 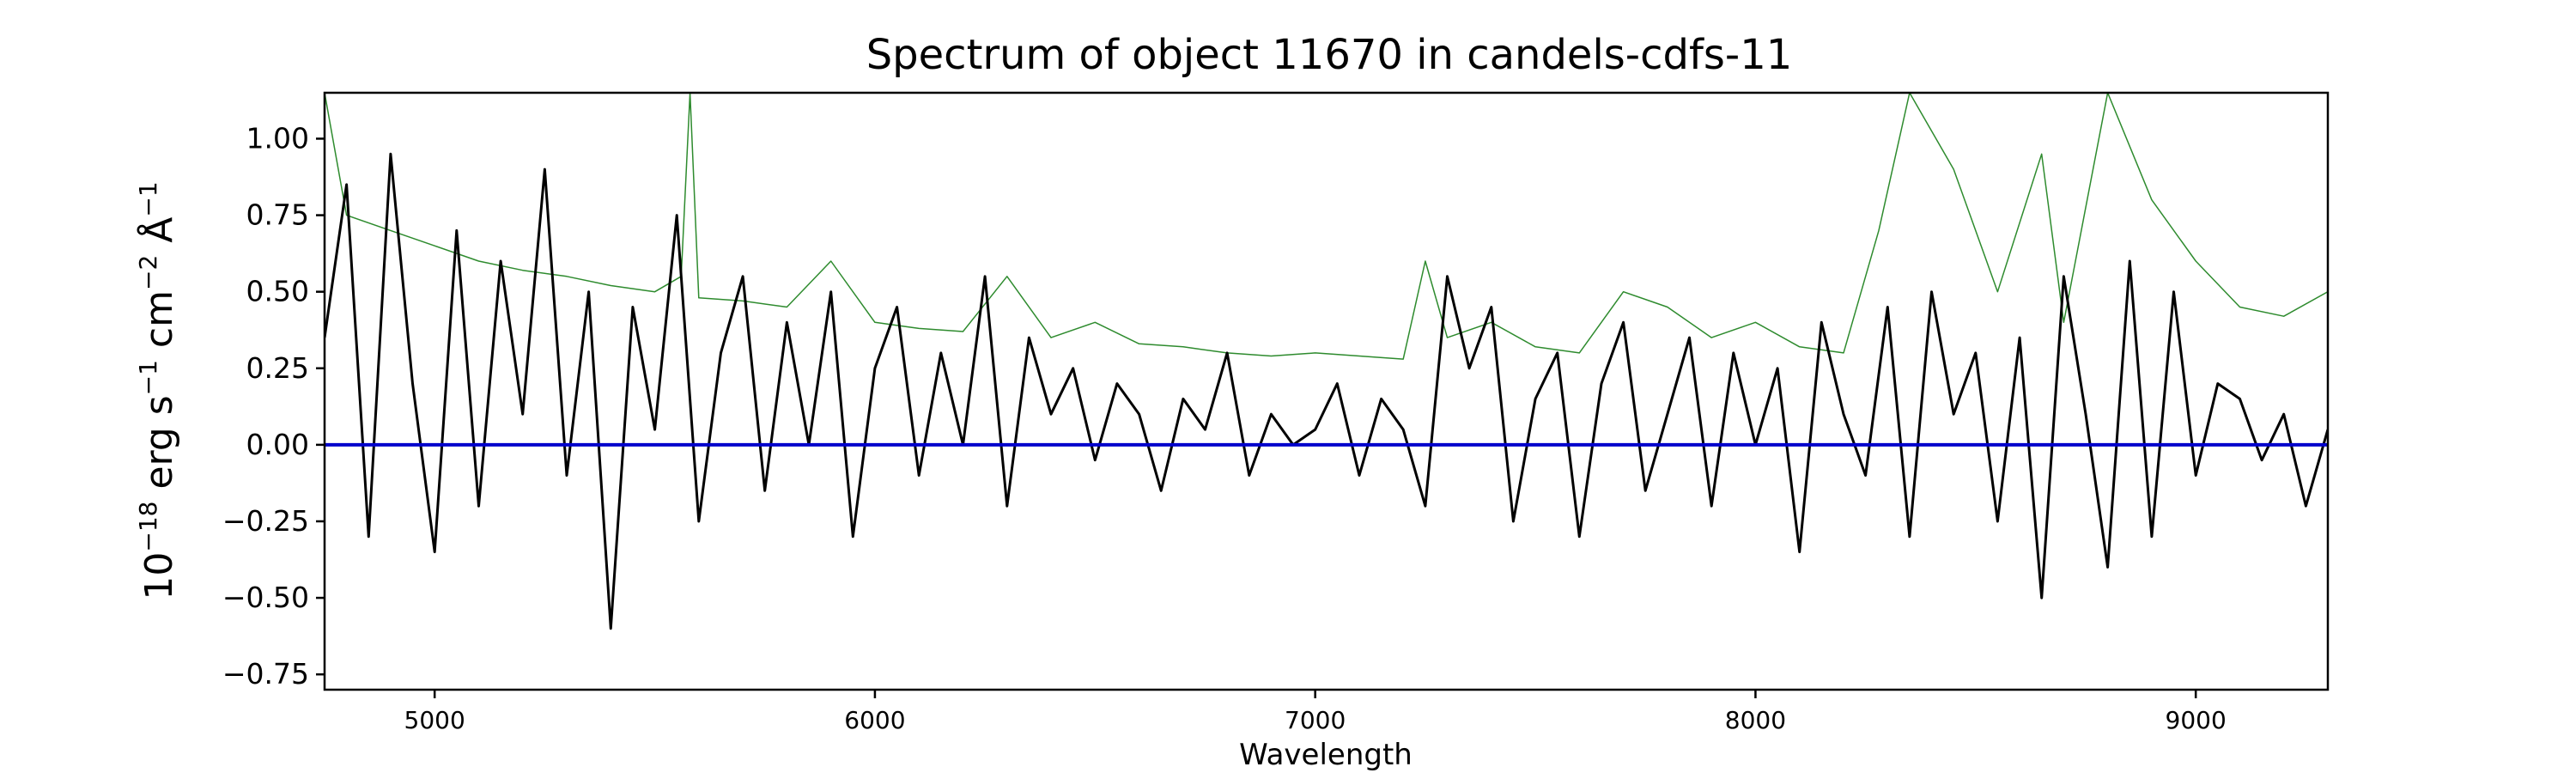 What do you see at coordinates (278, 138) in the screenshot?
I see `y-tick-label: 1.00` at bounding box center [278, 138].